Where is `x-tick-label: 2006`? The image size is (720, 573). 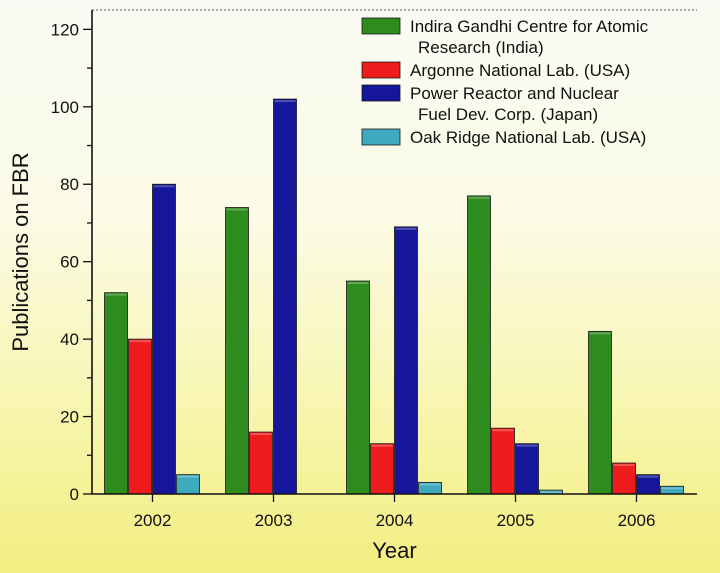 x-tick-label: 2006 is located at coordinates (637, 520).